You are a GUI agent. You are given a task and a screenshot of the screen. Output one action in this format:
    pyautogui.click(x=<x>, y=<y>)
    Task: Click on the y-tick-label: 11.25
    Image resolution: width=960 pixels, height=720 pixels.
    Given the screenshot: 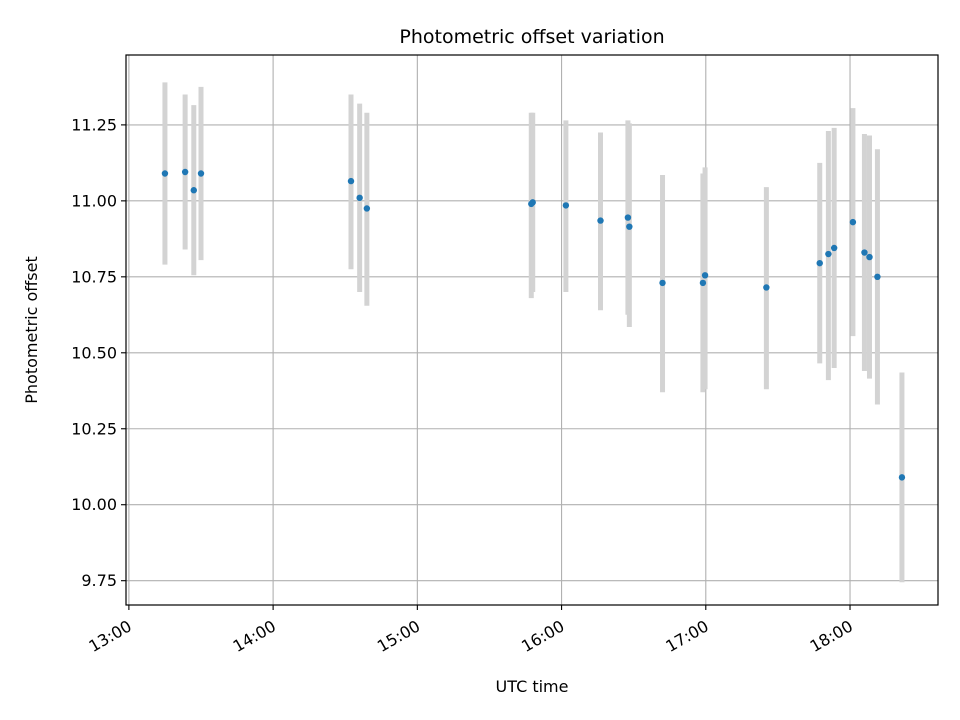 What is the action you would take?
    pyautogui.click(x=94, y=124)
    